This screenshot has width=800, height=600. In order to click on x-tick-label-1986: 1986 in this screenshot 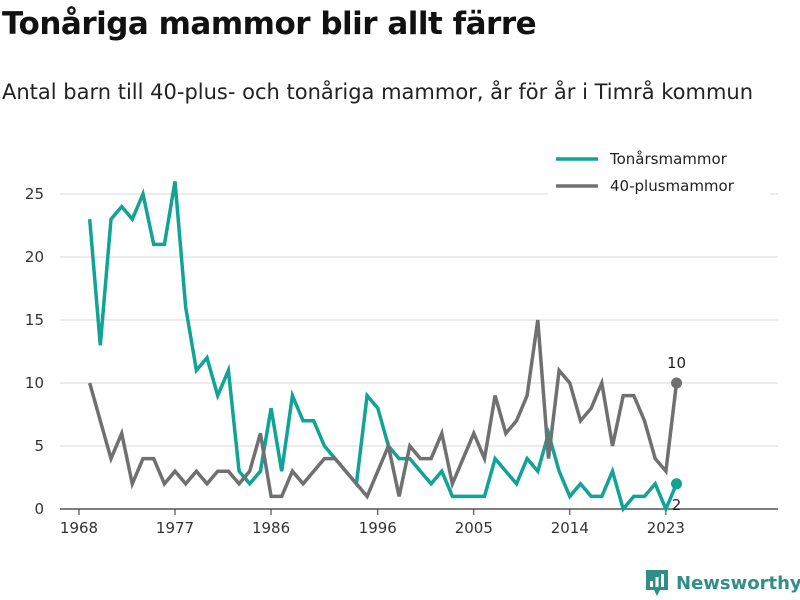, I will do `click(271, 528)`.